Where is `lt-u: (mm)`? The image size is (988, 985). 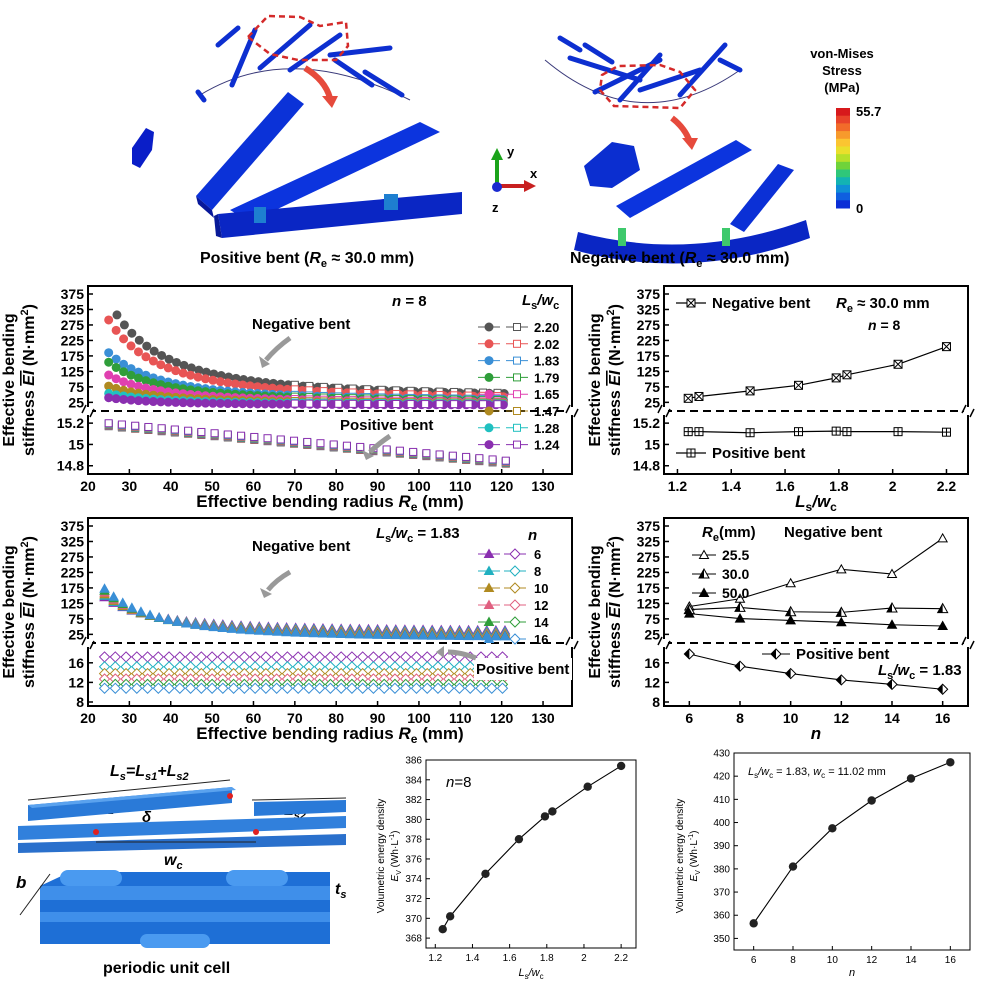
lt-u: (mm) is located at coordinates (737, 532).